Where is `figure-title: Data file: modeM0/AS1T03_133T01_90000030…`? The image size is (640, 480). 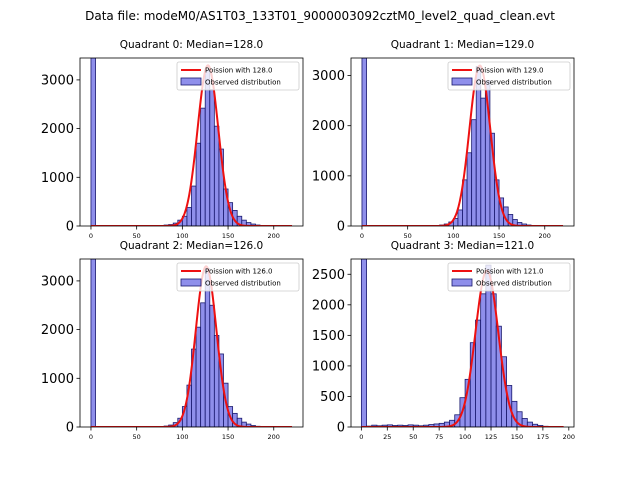
figure-title: Data file: modeM0/AS1T03_133T01_90000030… is located at coordinates (320, 16).